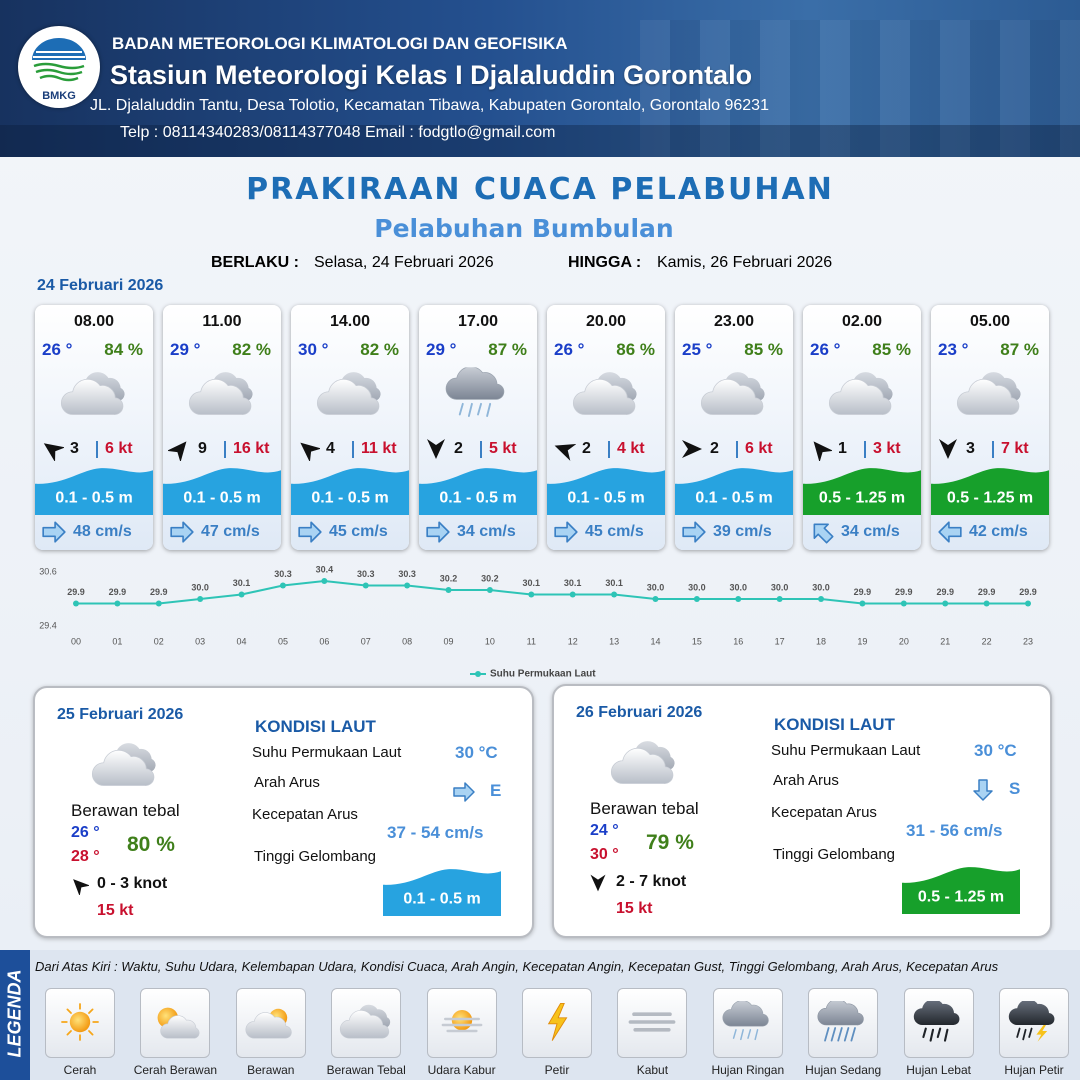 Image resolution: width=1080 pixels, height=1080 pixels. What do you see at coordinates (697, 349) in the screenshot?
I see `forecast-temp: 25 °` at bounding box center [697, 349].